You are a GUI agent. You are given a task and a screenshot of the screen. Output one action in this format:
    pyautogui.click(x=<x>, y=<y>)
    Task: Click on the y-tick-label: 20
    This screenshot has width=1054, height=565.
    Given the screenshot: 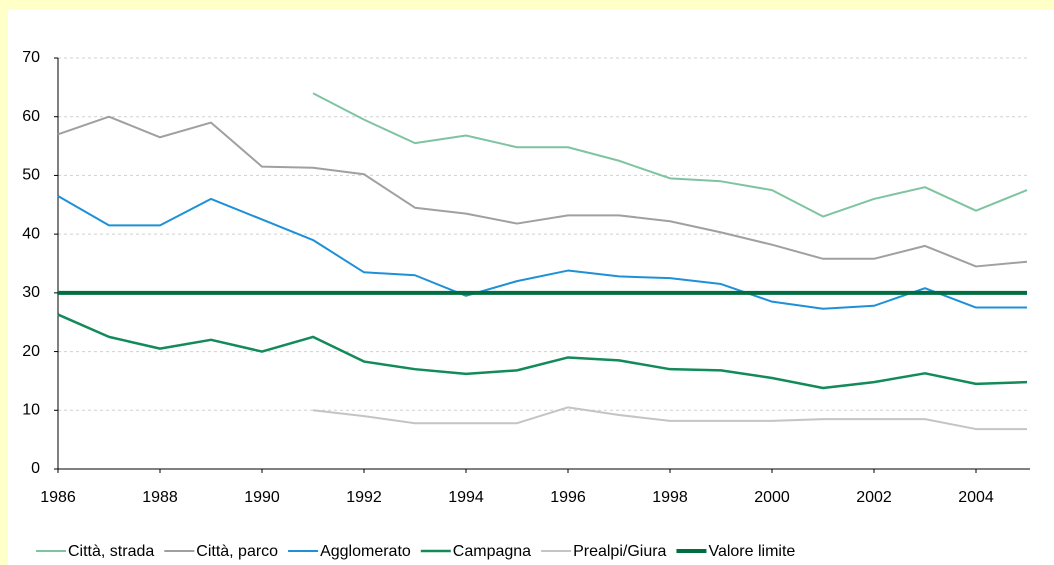 What is the action you would take?
    pyautogui.click(x=31, y=351)
    